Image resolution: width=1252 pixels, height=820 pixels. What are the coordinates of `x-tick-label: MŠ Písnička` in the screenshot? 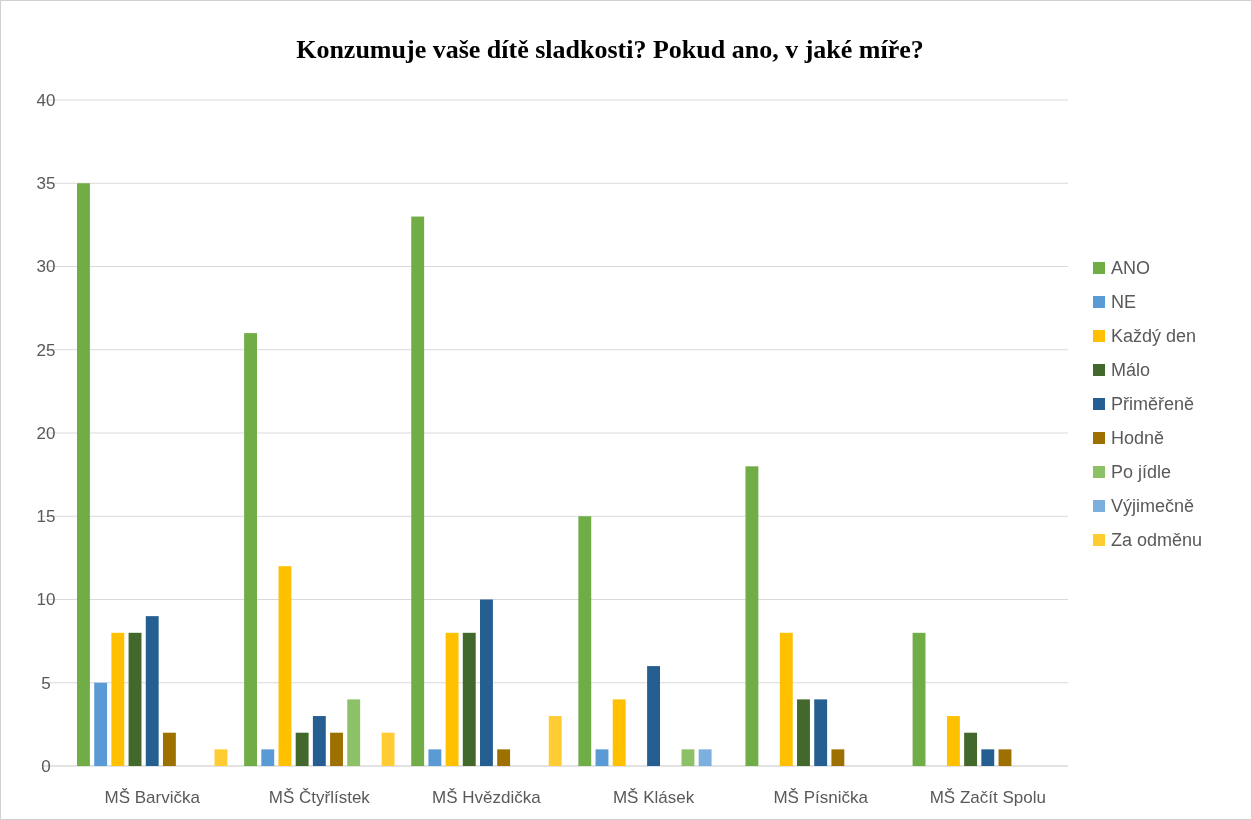 It's located at (821, 797).